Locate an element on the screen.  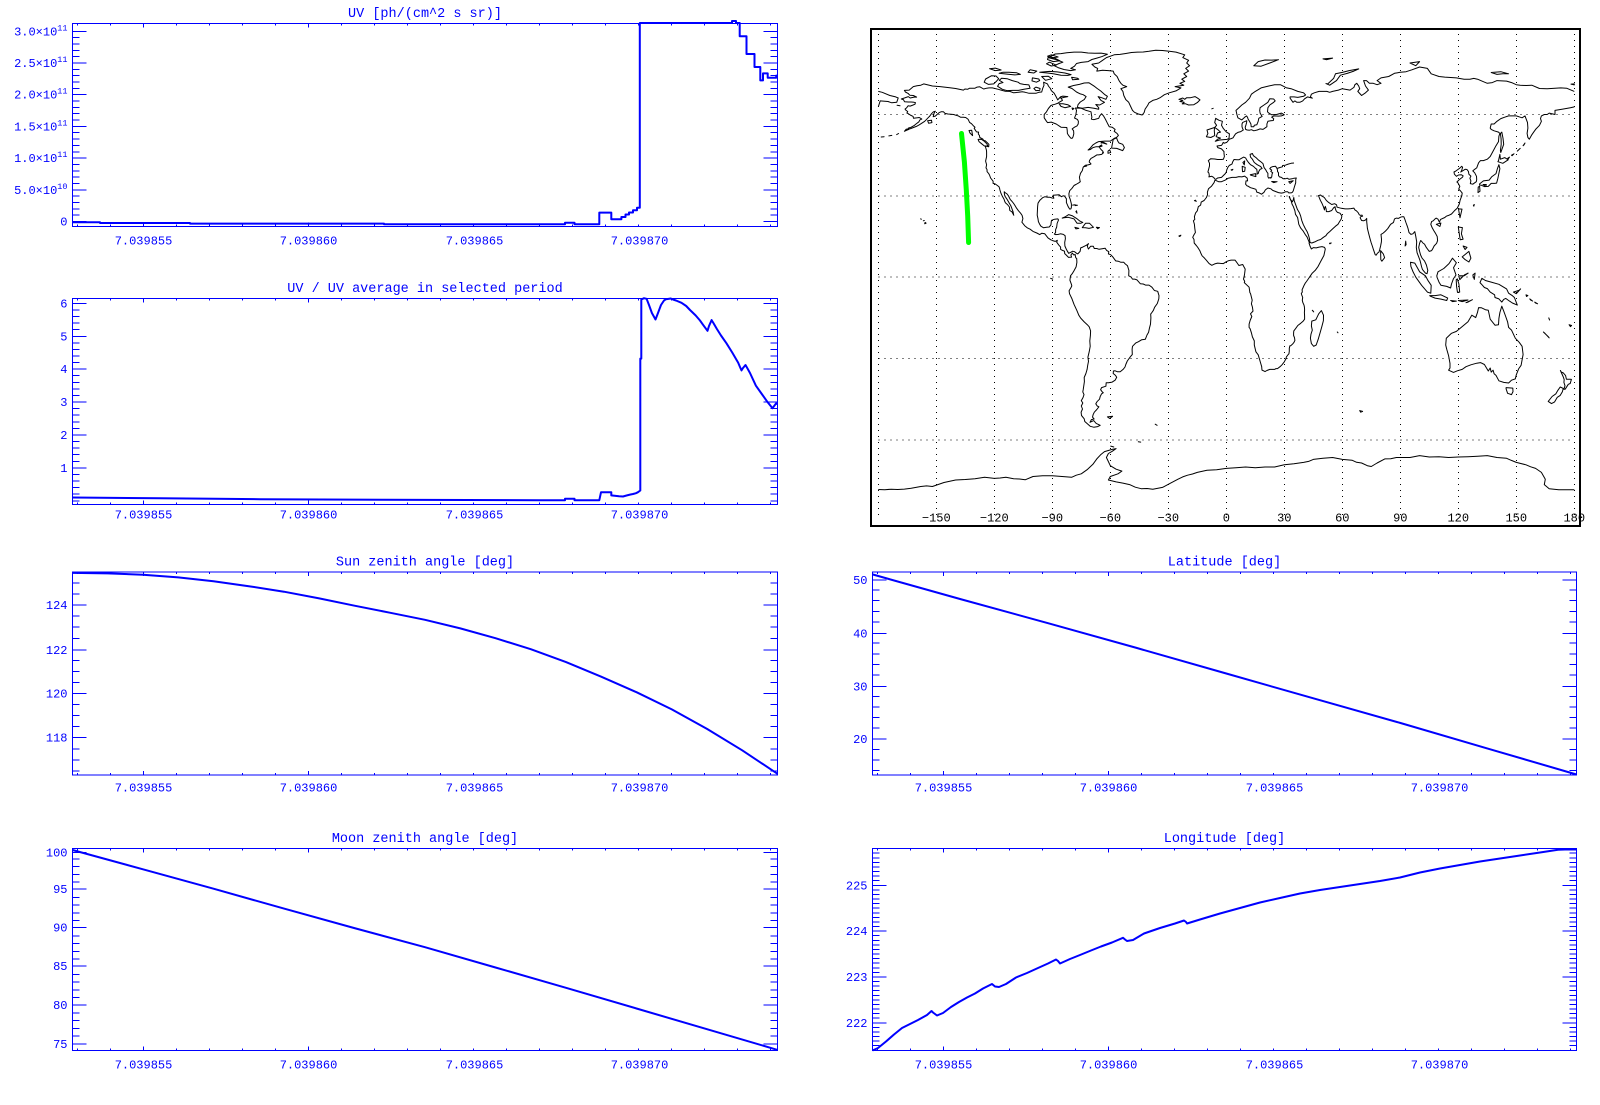
svg-text: 75 is located at coordinates (60, 1045).